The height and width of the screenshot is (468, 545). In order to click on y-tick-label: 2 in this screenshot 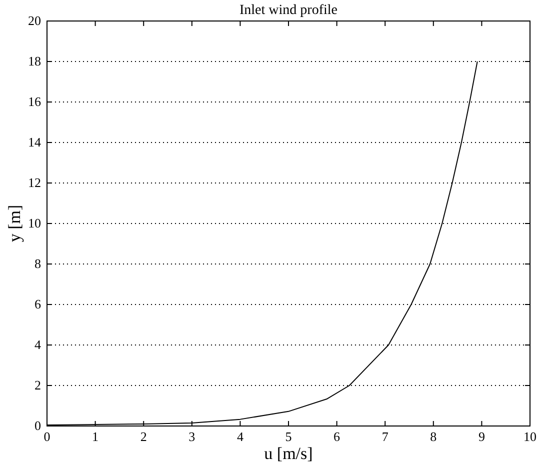, I will do `click(37, 385)`.